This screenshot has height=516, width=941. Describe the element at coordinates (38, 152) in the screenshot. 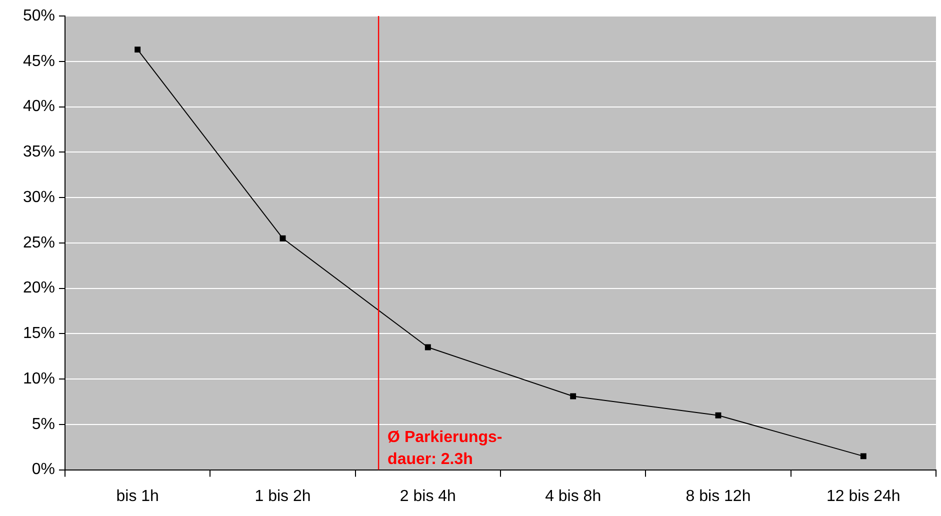

I see `y-tick-label: 35%` at that location.